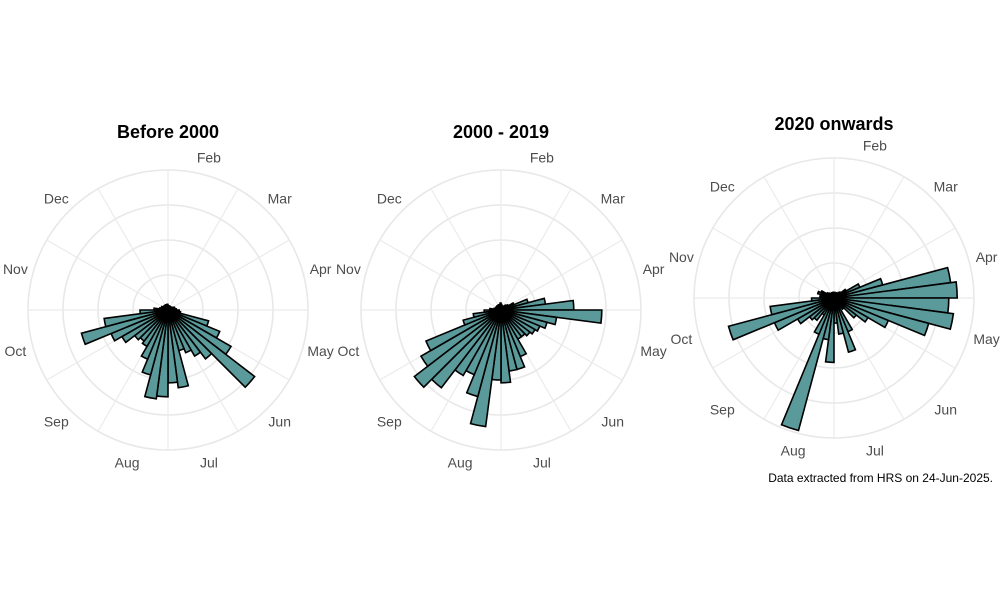  I want to click on panel-title: 2020 onwards, so click(833, 124).